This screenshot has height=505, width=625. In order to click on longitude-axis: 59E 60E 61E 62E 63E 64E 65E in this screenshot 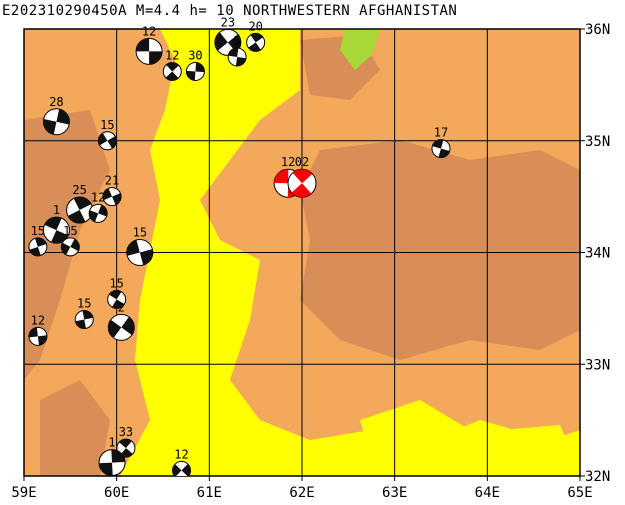, I will do `click(302, 488)`.